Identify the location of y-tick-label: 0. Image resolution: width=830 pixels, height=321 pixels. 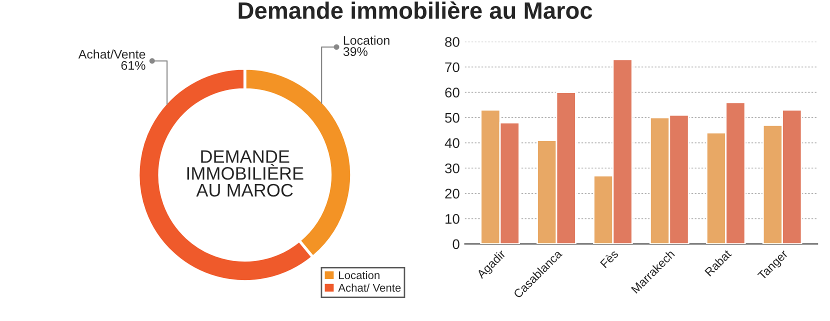
(456, 244).